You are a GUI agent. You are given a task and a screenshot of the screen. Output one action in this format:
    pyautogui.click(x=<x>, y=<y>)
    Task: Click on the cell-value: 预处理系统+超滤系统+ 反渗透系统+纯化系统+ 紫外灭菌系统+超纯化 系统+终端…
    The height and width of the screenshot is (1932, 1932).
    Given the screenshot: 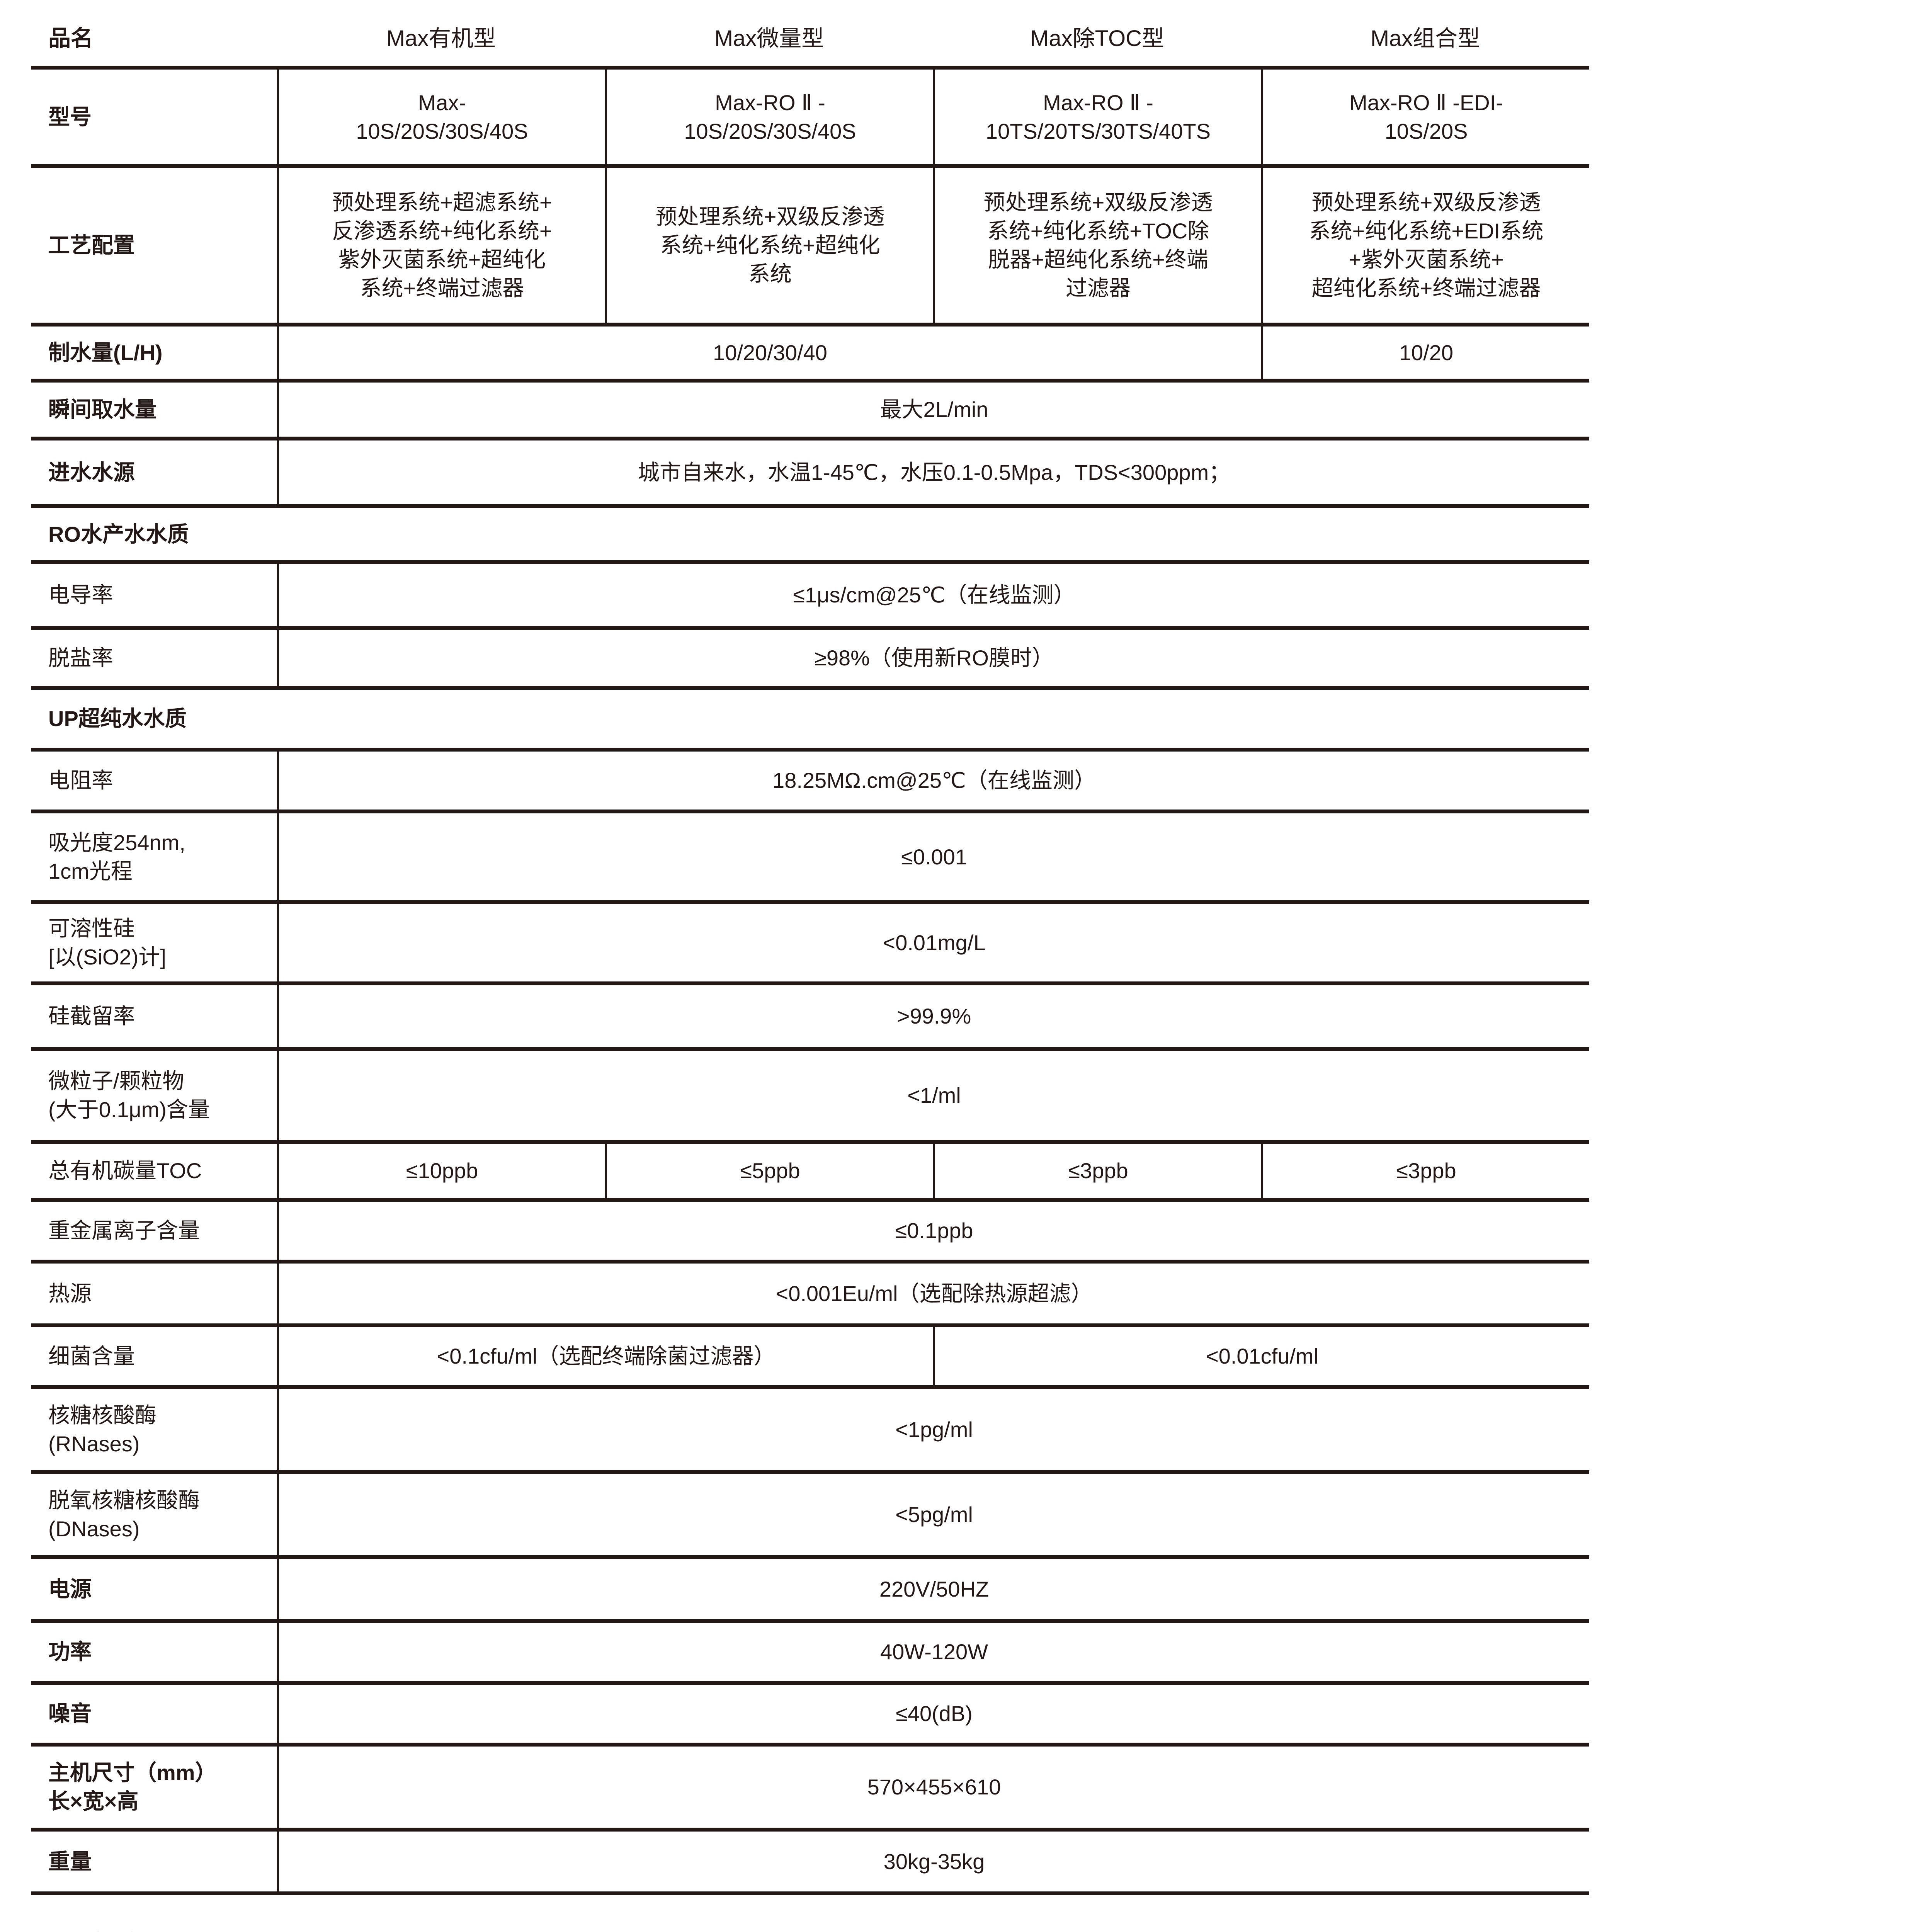 What is the action you would take?
    pyautogui.click(x=441, y=246)
    